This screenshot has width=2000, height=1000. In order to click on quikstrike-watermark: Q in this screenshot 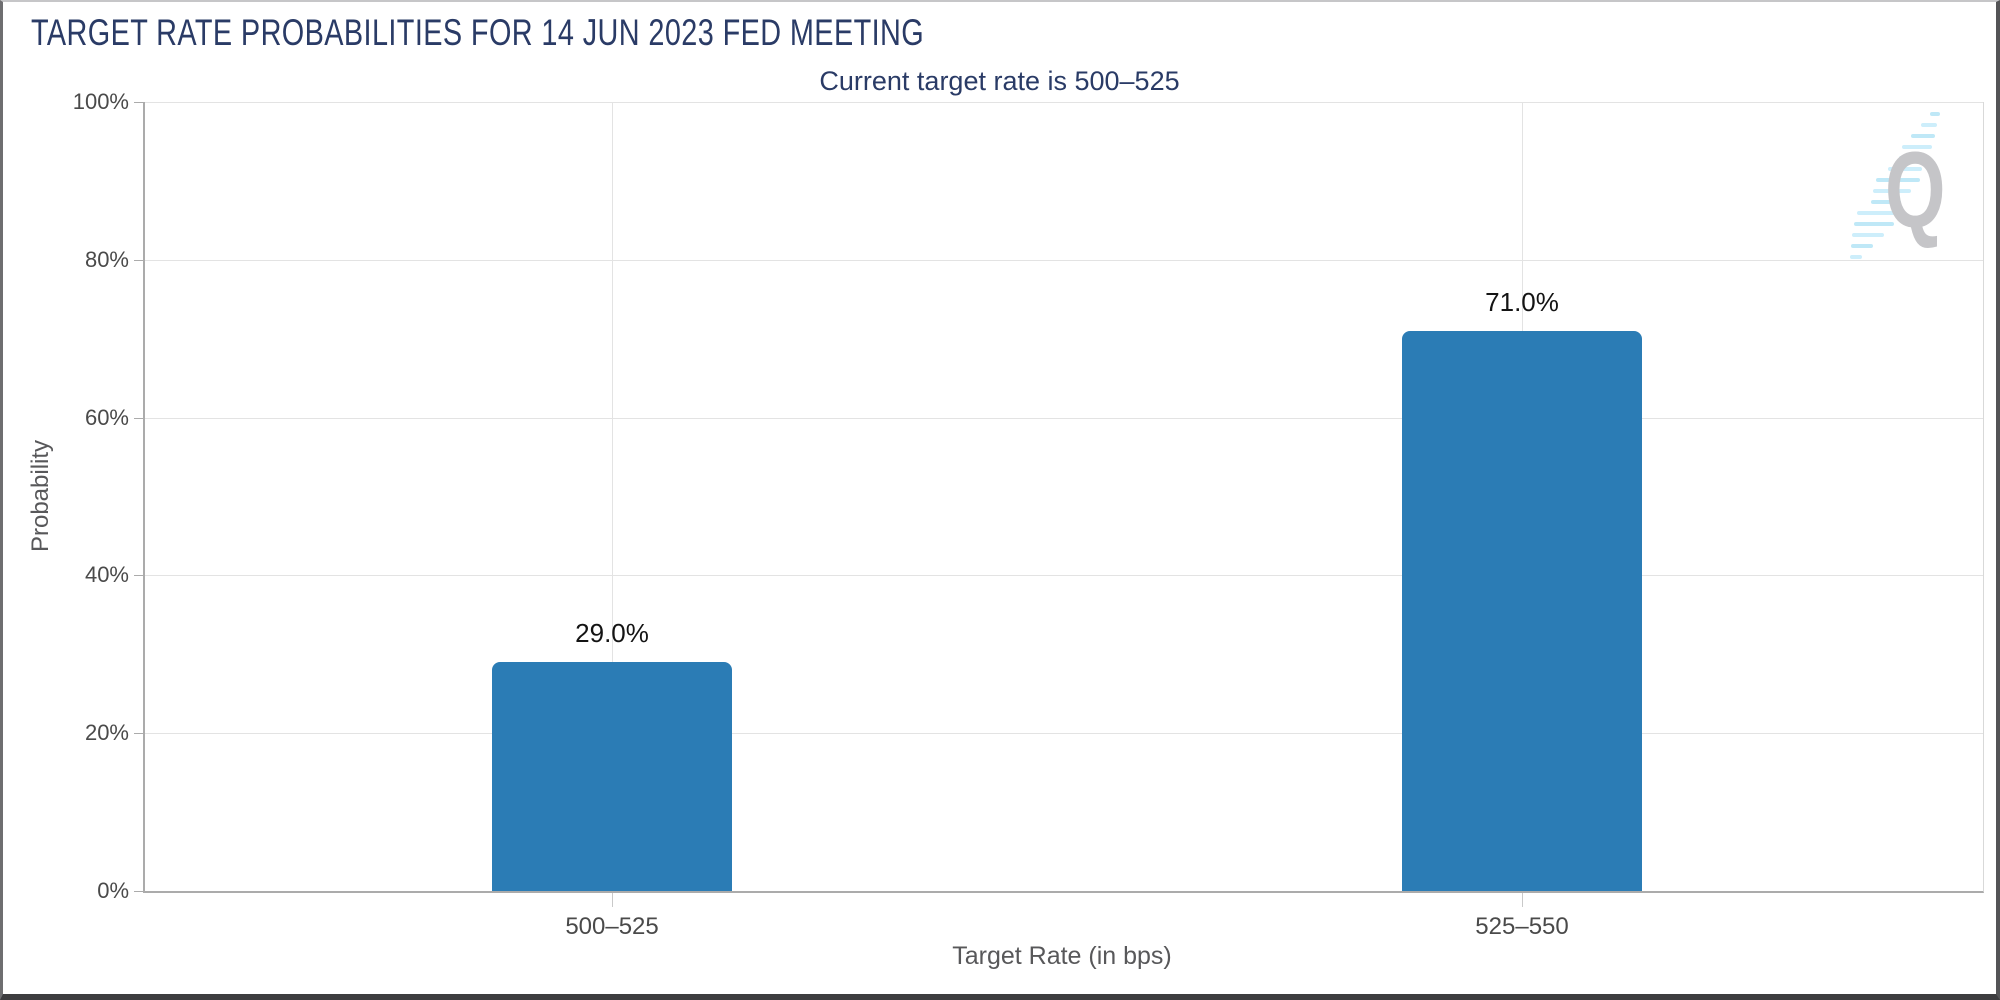, I will do `click(1919, 189)`.